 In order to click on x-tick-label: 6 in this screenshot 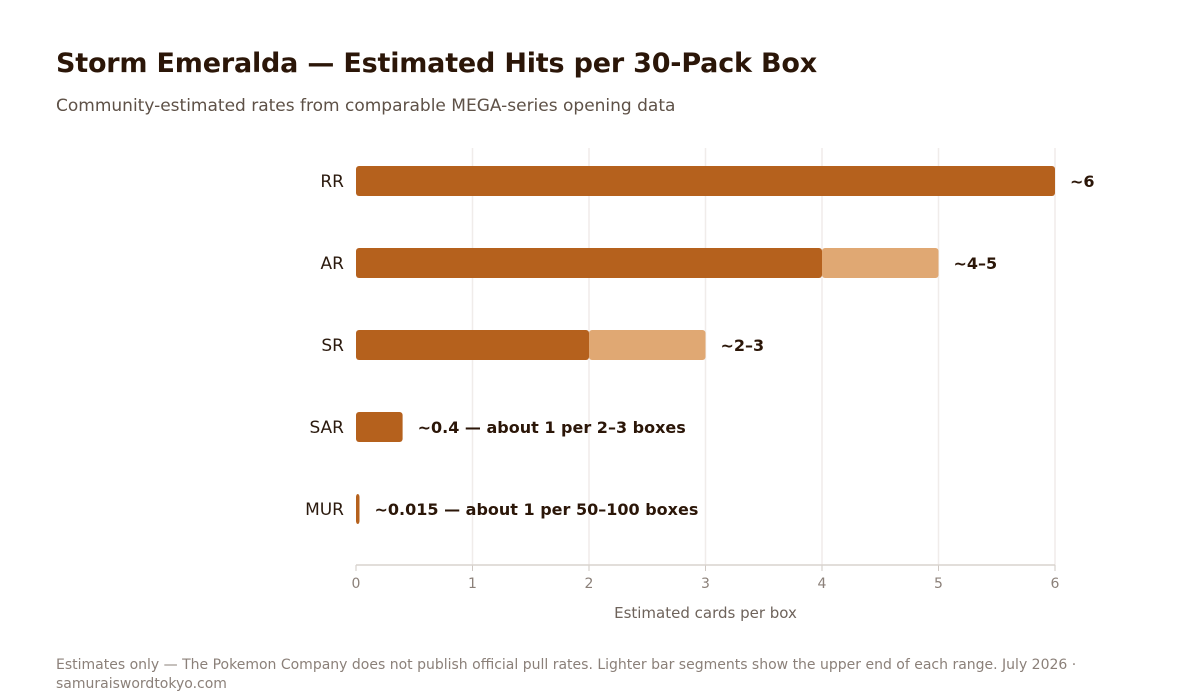, I will do `click(1055, 584)`.